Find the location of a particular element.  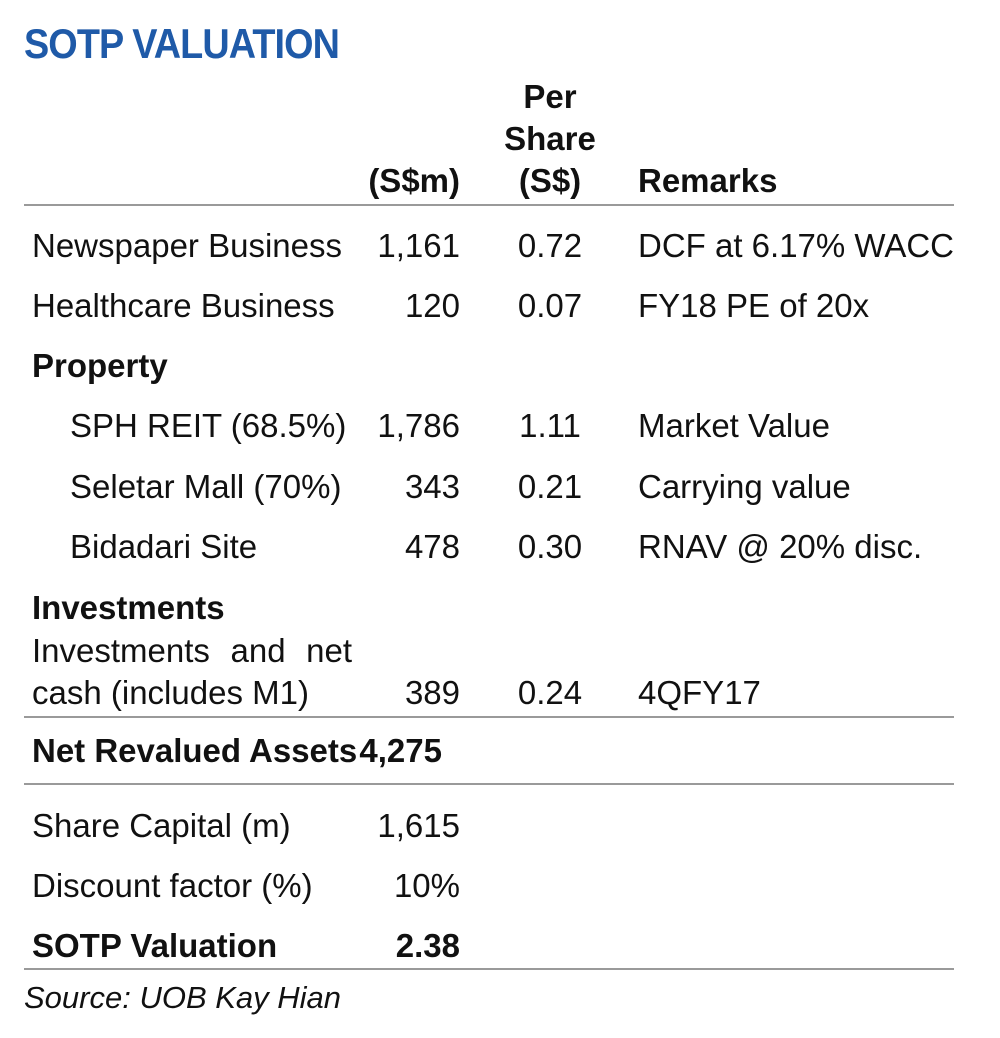

total-row: Net Revalued Assets 4,275 is located at coordinates (500, 751).